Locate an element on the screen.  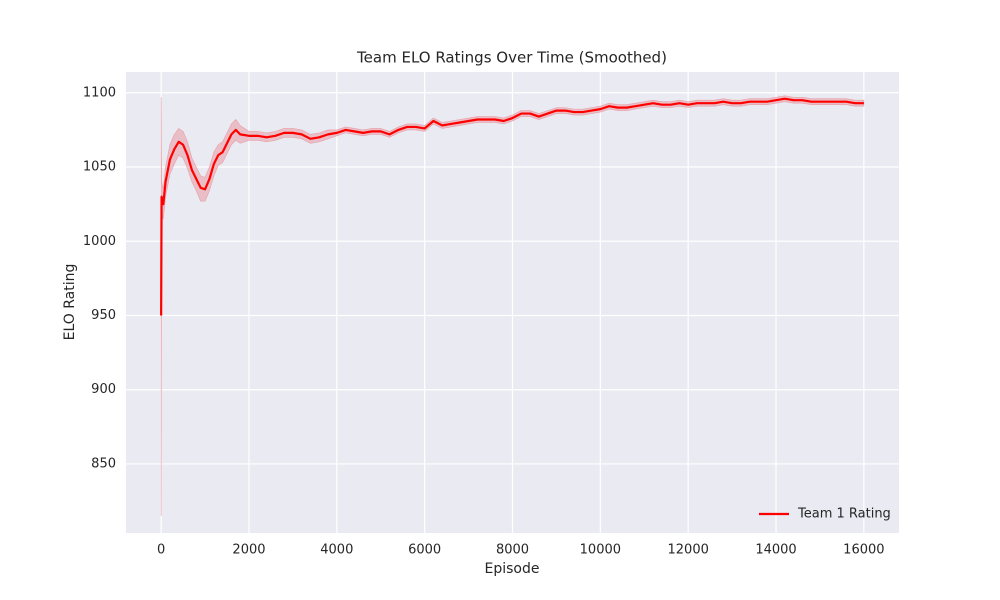
x-axis-label: Episode is located at coordinates (512, 569).